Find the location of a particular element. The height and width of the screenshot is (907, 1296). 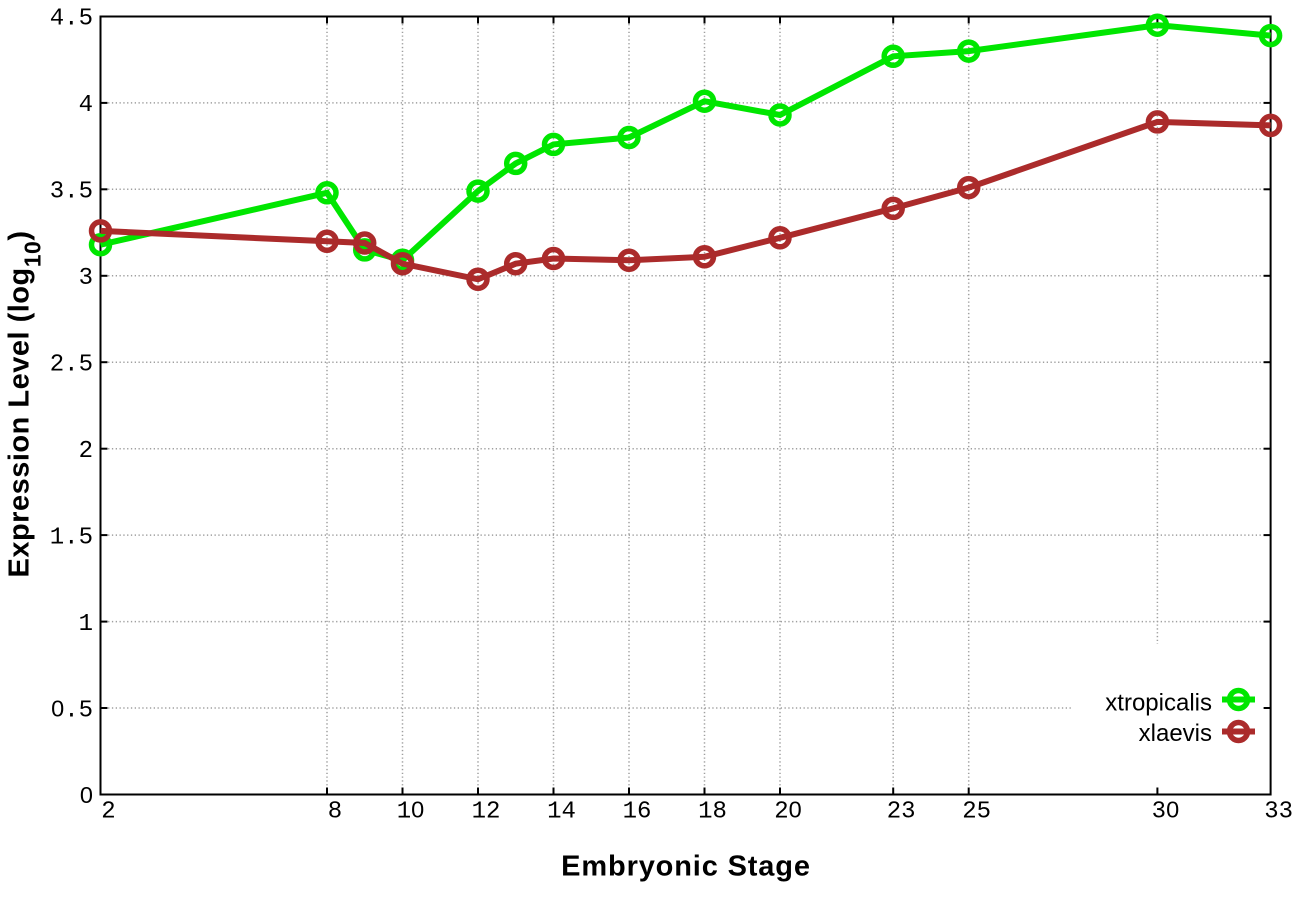

svg-text: 25 is located at coordinates (976, 812).